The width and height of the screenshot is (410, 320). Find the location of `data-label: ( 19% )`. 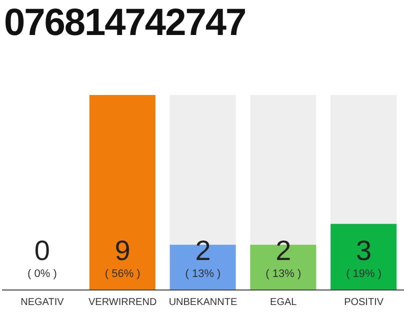

data-label: ( 19% ) is located at coordinates (364, 274).